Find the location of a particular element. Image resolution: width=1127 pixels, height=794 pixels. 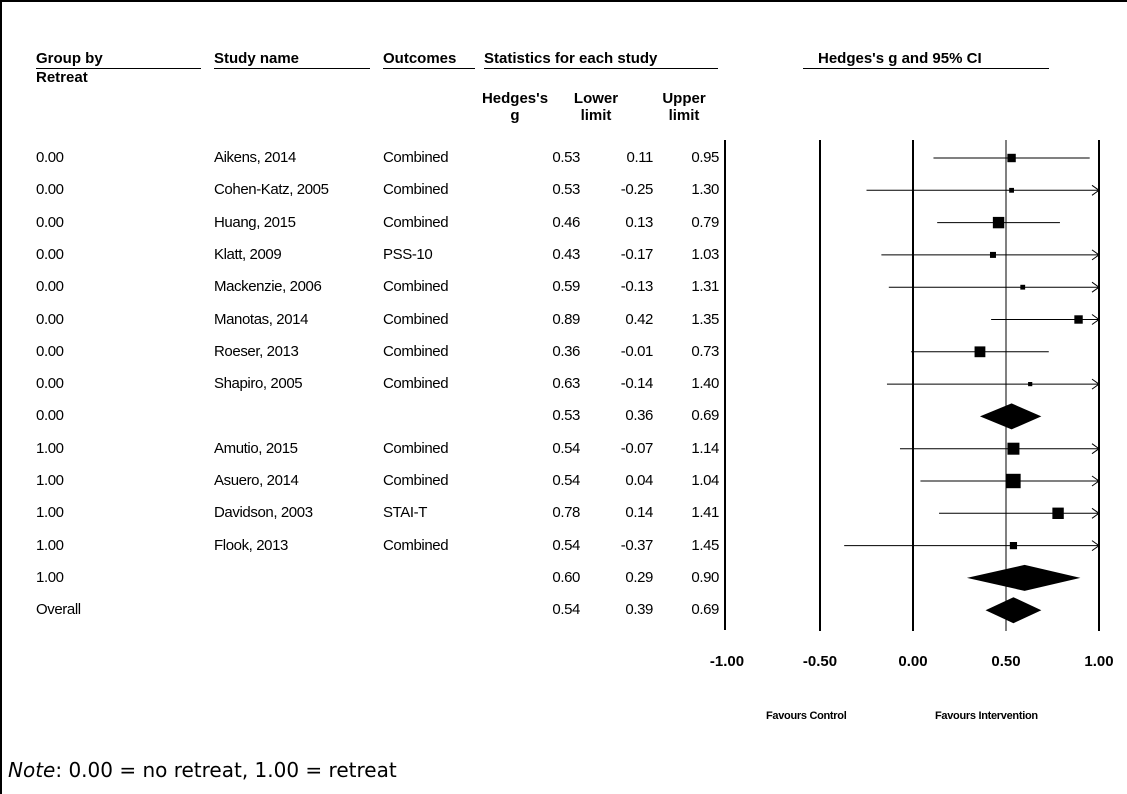

cell-study: Klatt, 2009 is located at coordinates (248, 254).